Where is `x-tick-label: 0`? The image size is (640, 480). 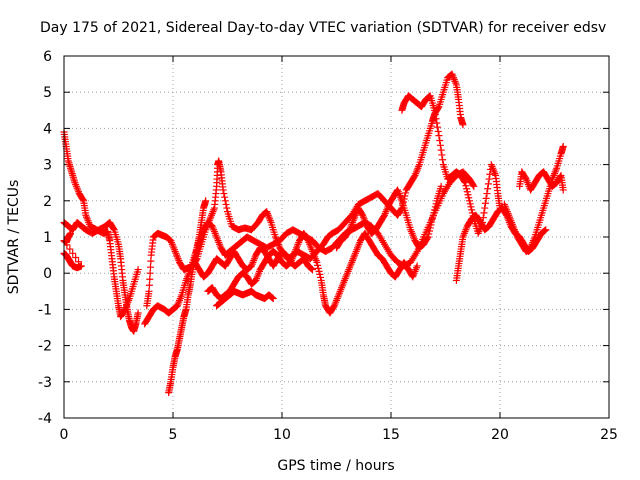
x-tick-label: 0 is located at coordinates (64, 435).